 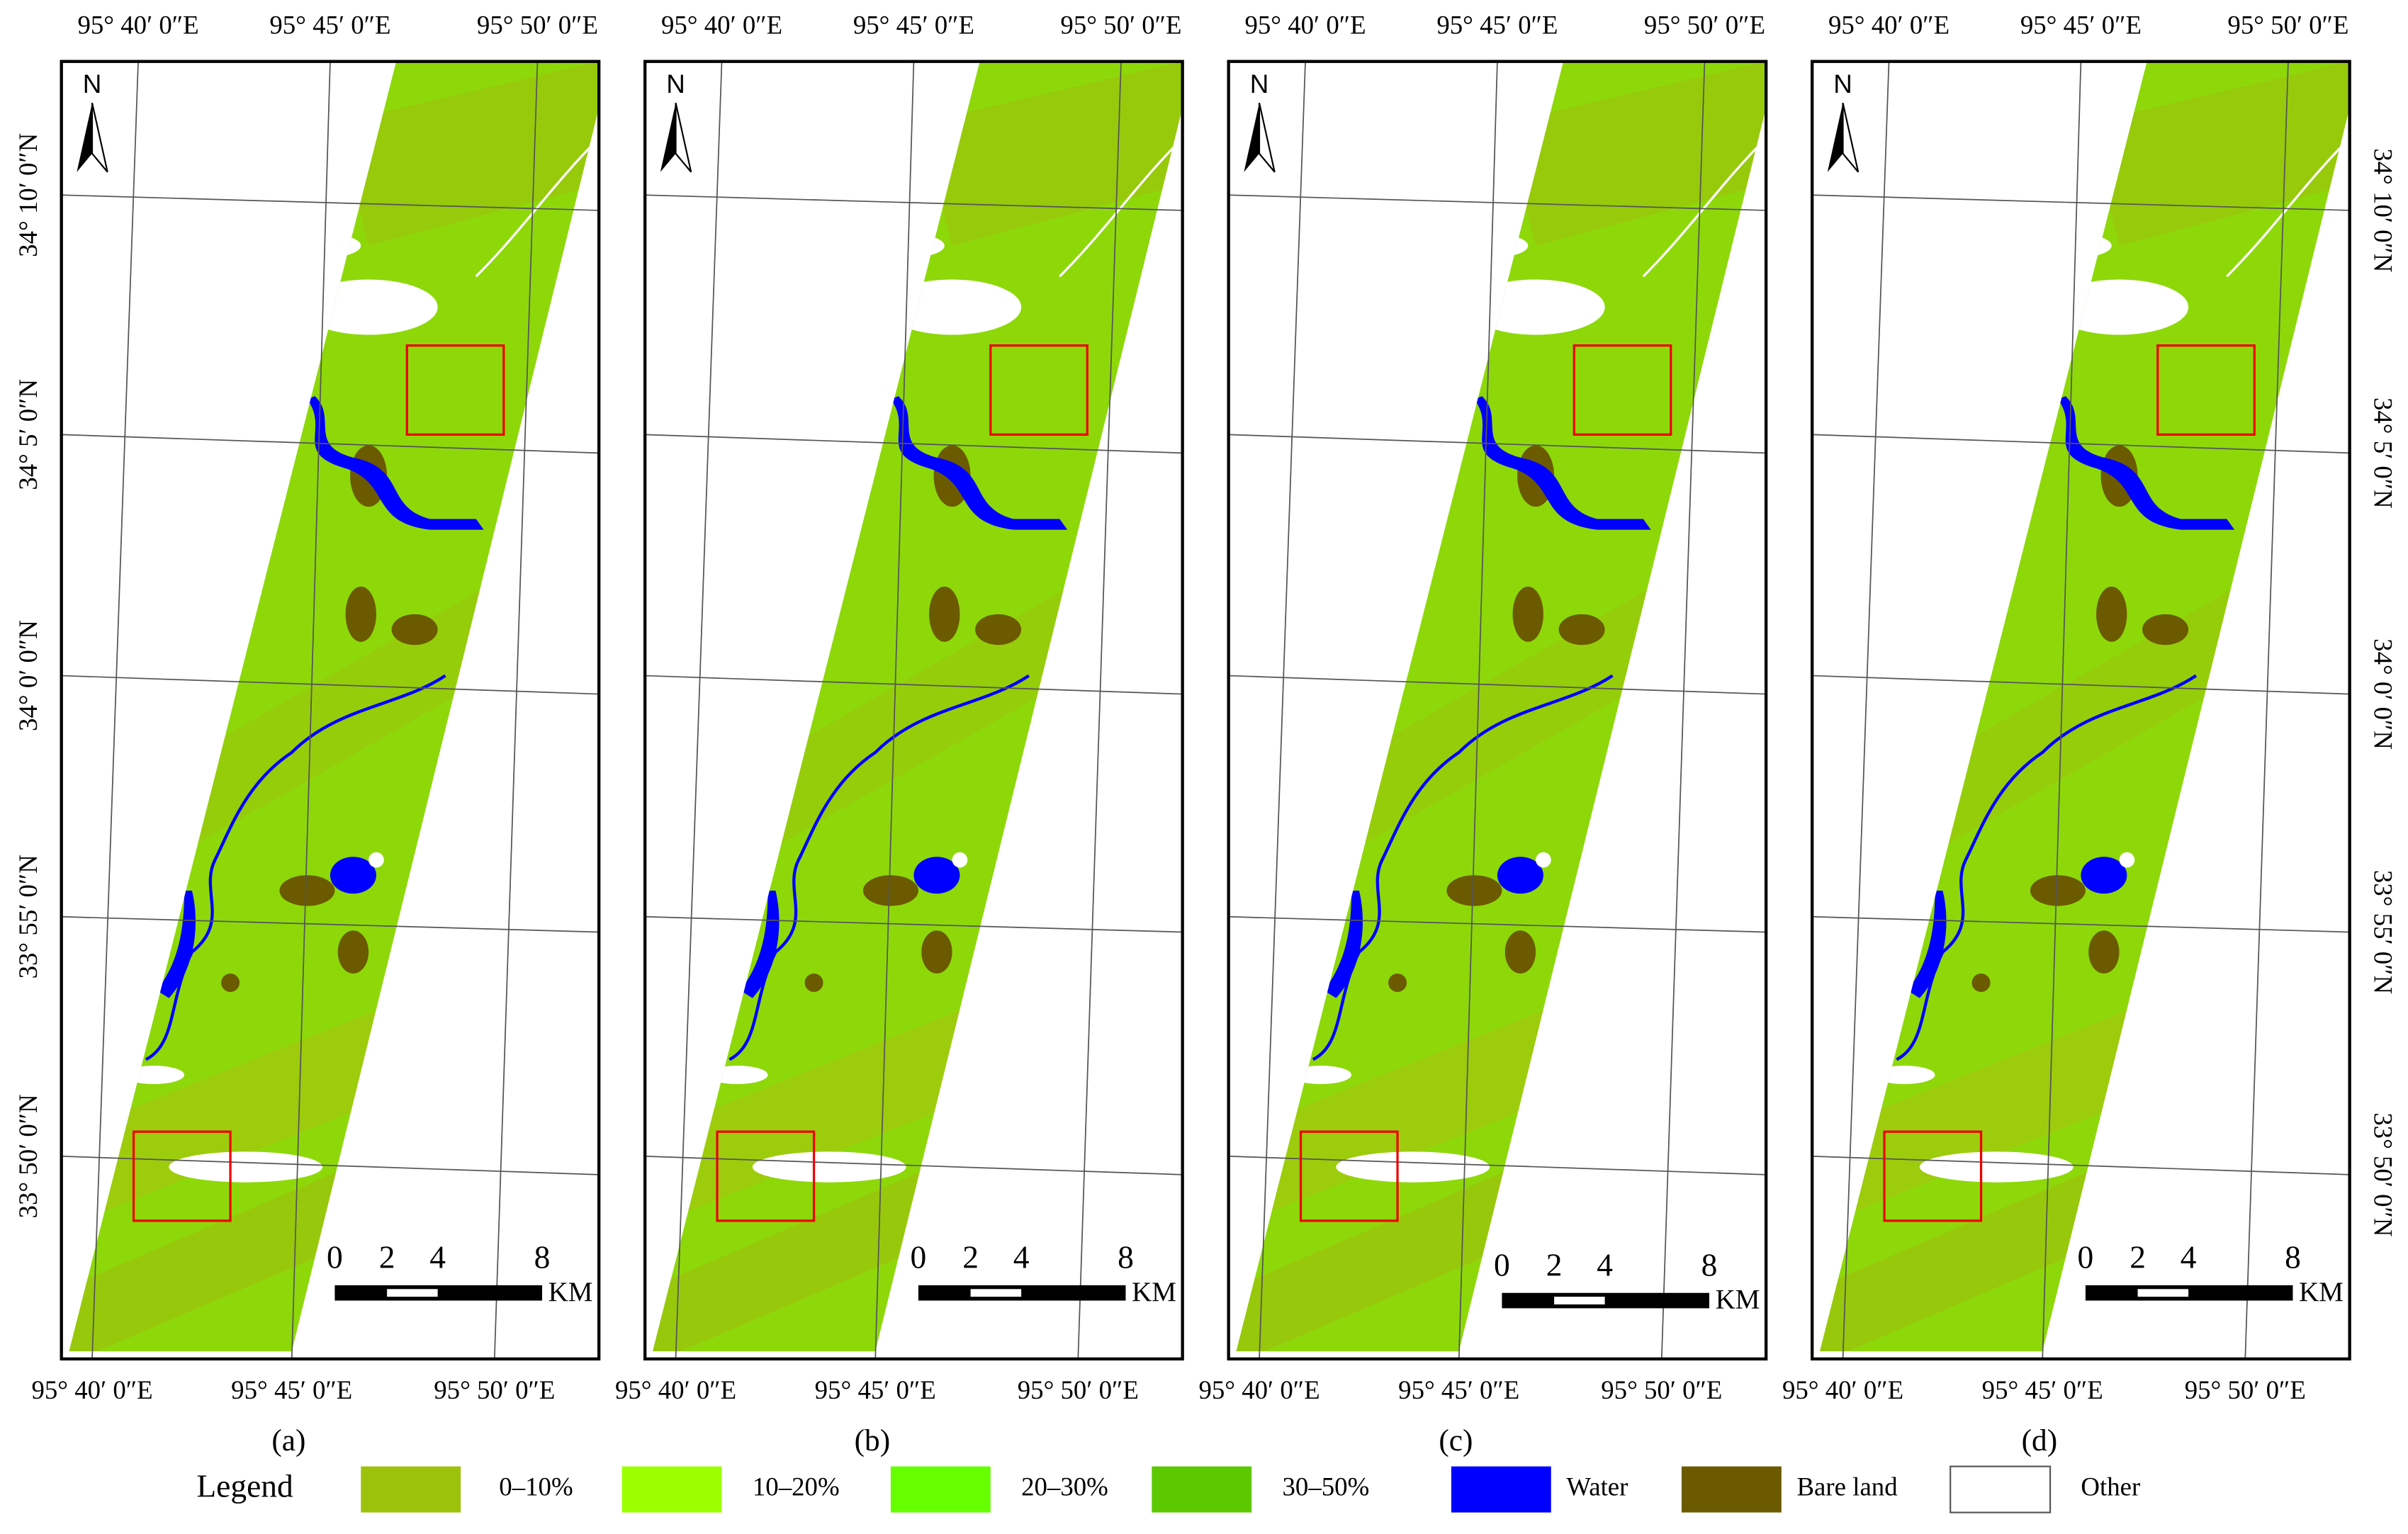 I want to click on legend-label: 20–30%, so click(x=1064, y=1486).